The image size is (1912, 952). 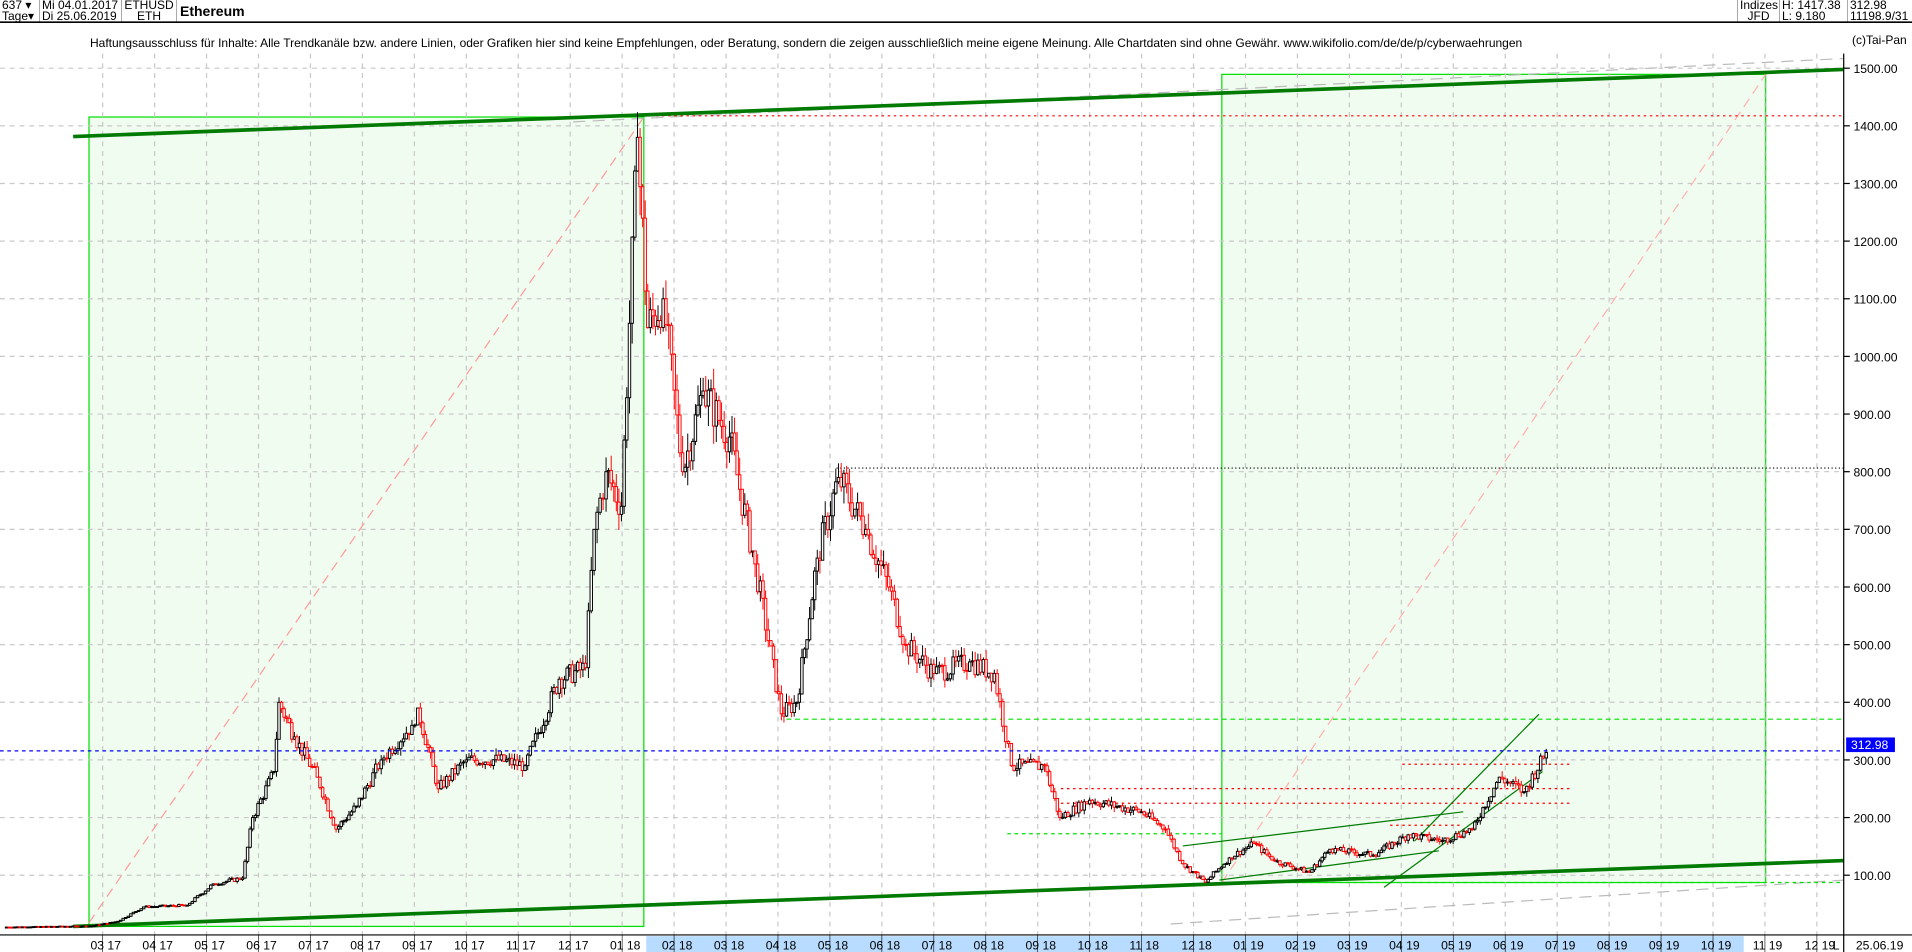 What do you see at coordinates (105, 945) in the screenshot?
I see `x-tick-label: 03 17` at bounding box center [105, 945].